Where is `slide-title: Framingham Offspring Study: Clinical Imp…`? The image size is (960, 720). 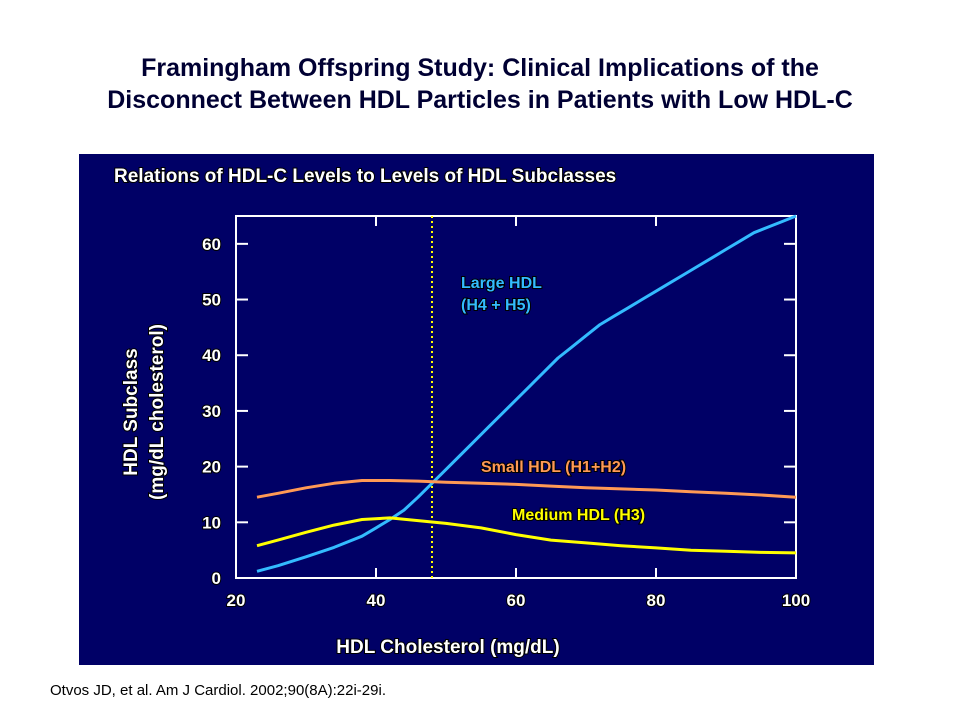
slide-title: Framingham Offspring Study: Clinical Imp… is located at coordinates (480, 84).